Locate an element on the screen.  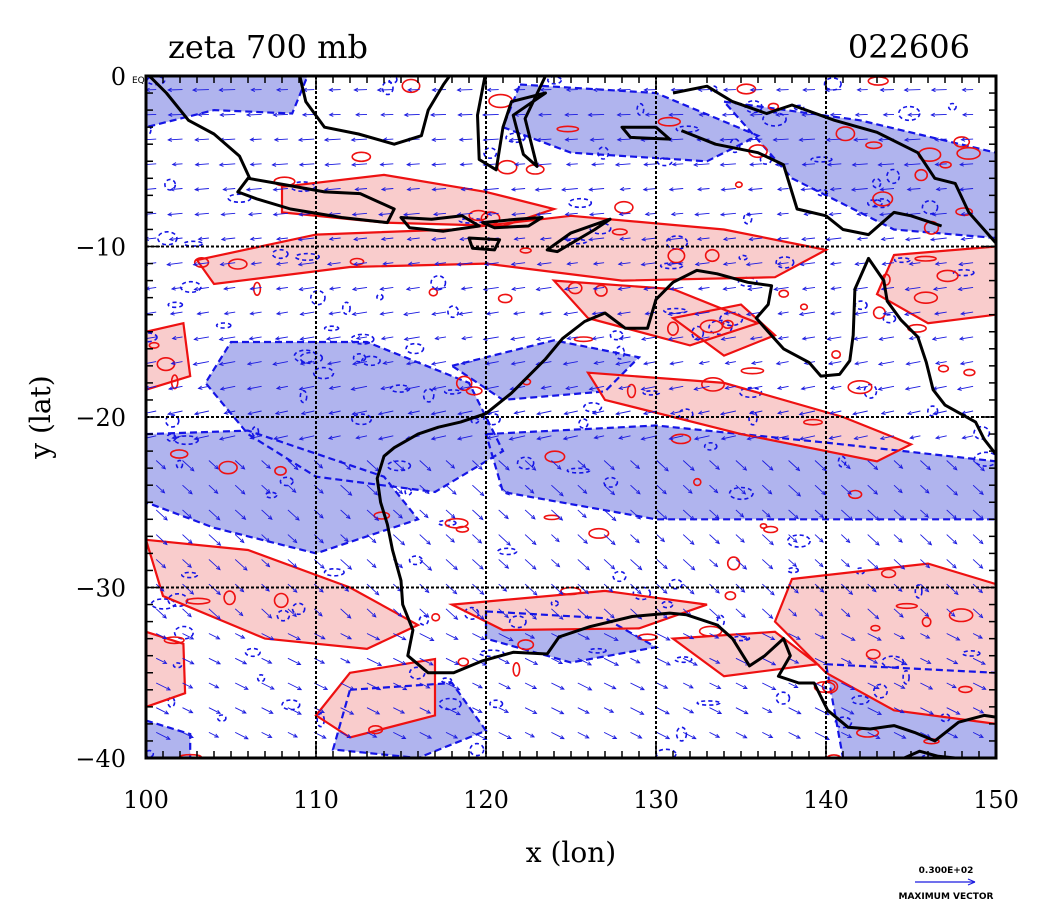
coast-new-guinea-south is located at coordinates (811, 183).